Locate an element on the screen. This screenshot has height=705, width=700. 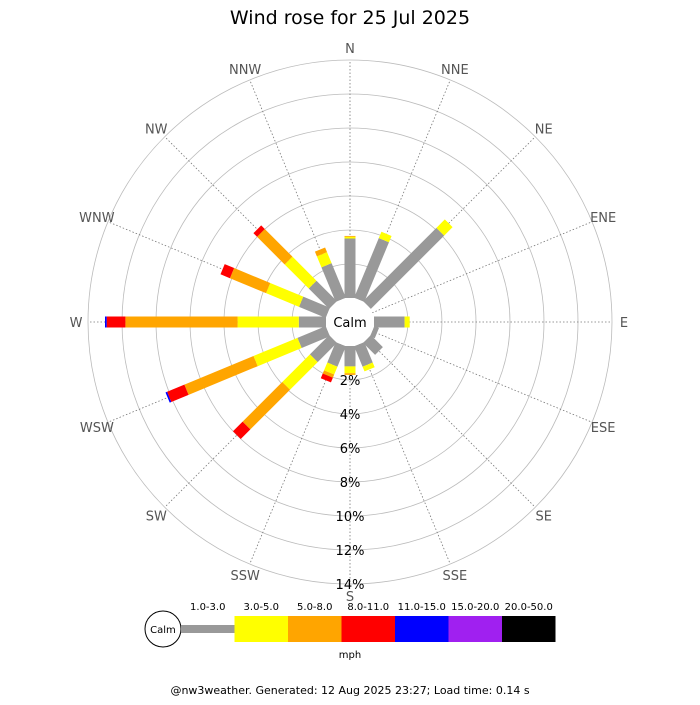
bar-segment-NNW-5.0-8.0 is located at coordinates (321, 252).